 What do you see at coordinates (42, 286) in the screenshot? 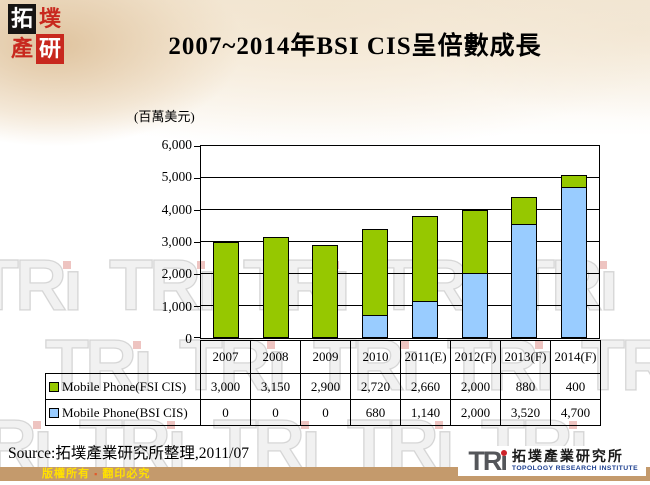
I see `watermark-tri-text: TRı` at bounding box center [42, 286].